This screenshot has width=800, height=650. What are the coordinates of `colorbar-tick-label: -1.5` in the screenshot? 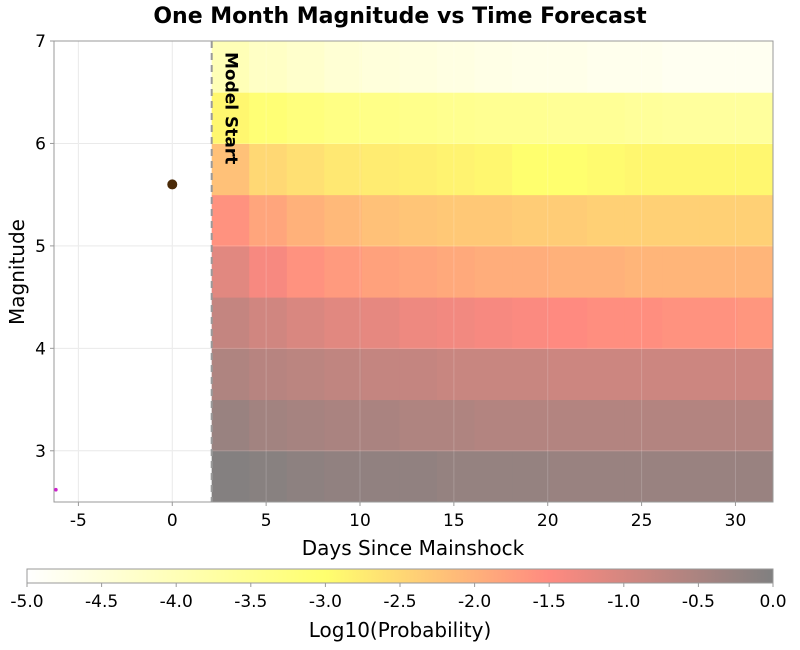 It's located at (549, 602).